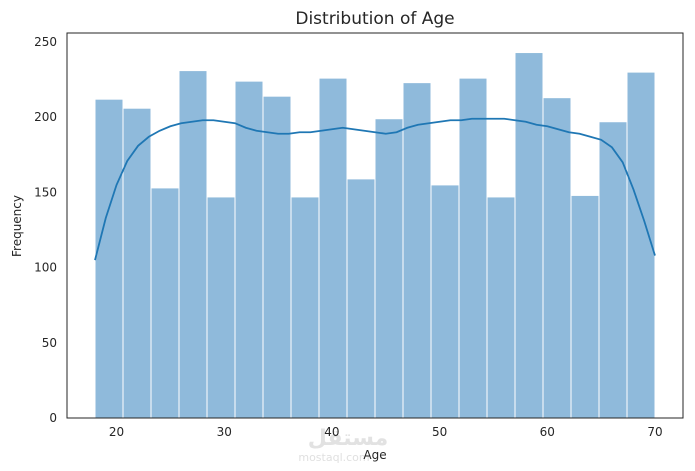  I want to click on x-tick-label: 70, so click(654, 432).